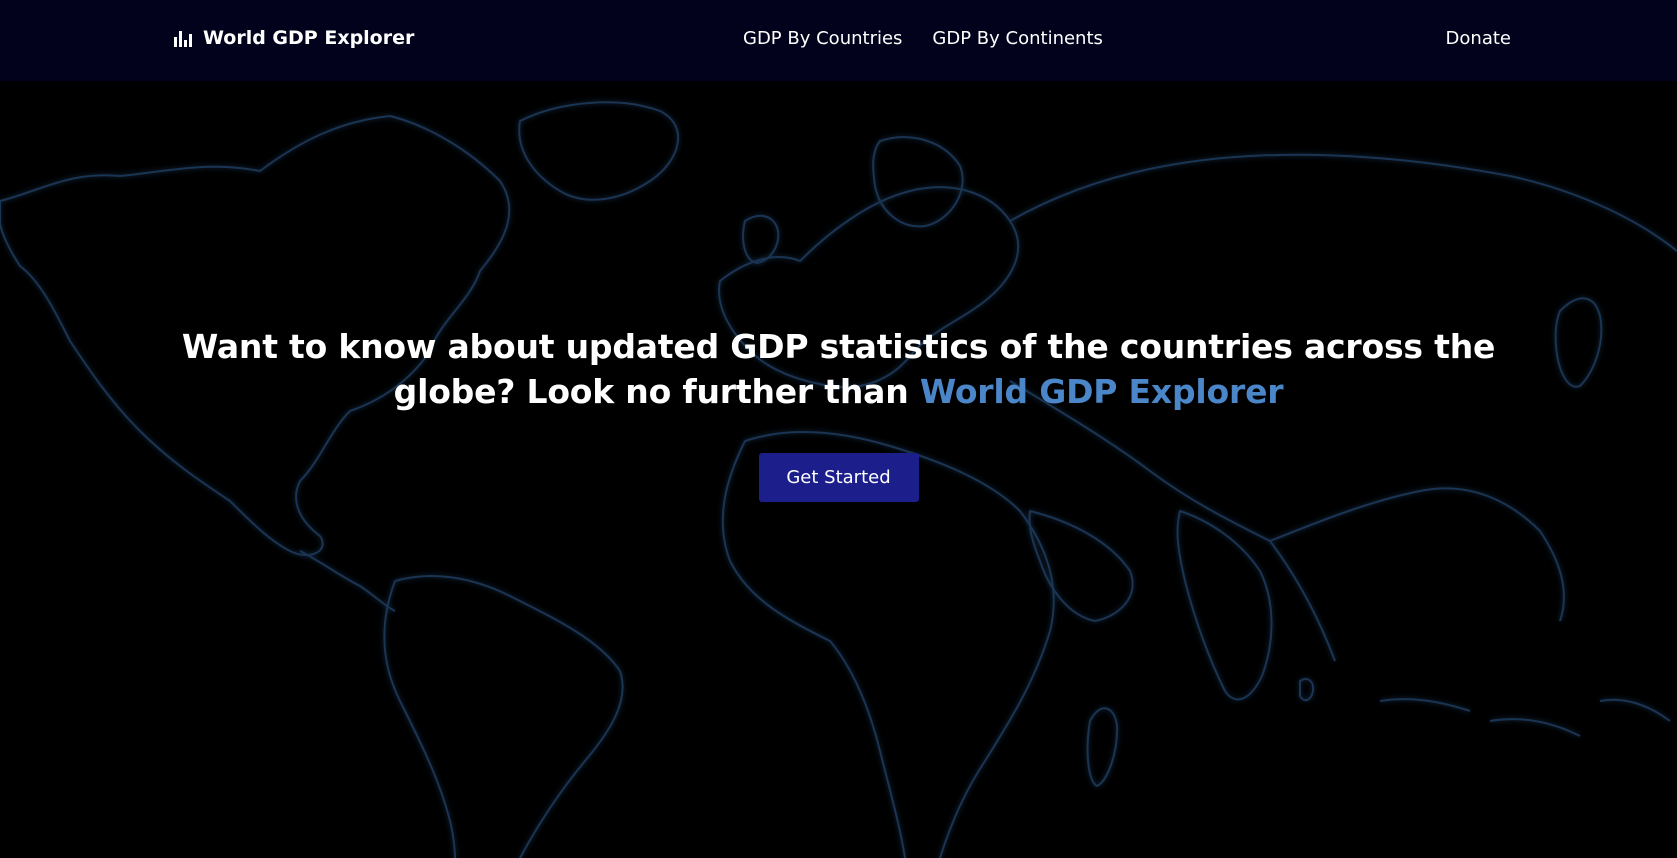 This screenshot has height=858, width=1677. Describe the element at coordinates (1224, 605) in the screenshot. I see `india-outline` at that location.